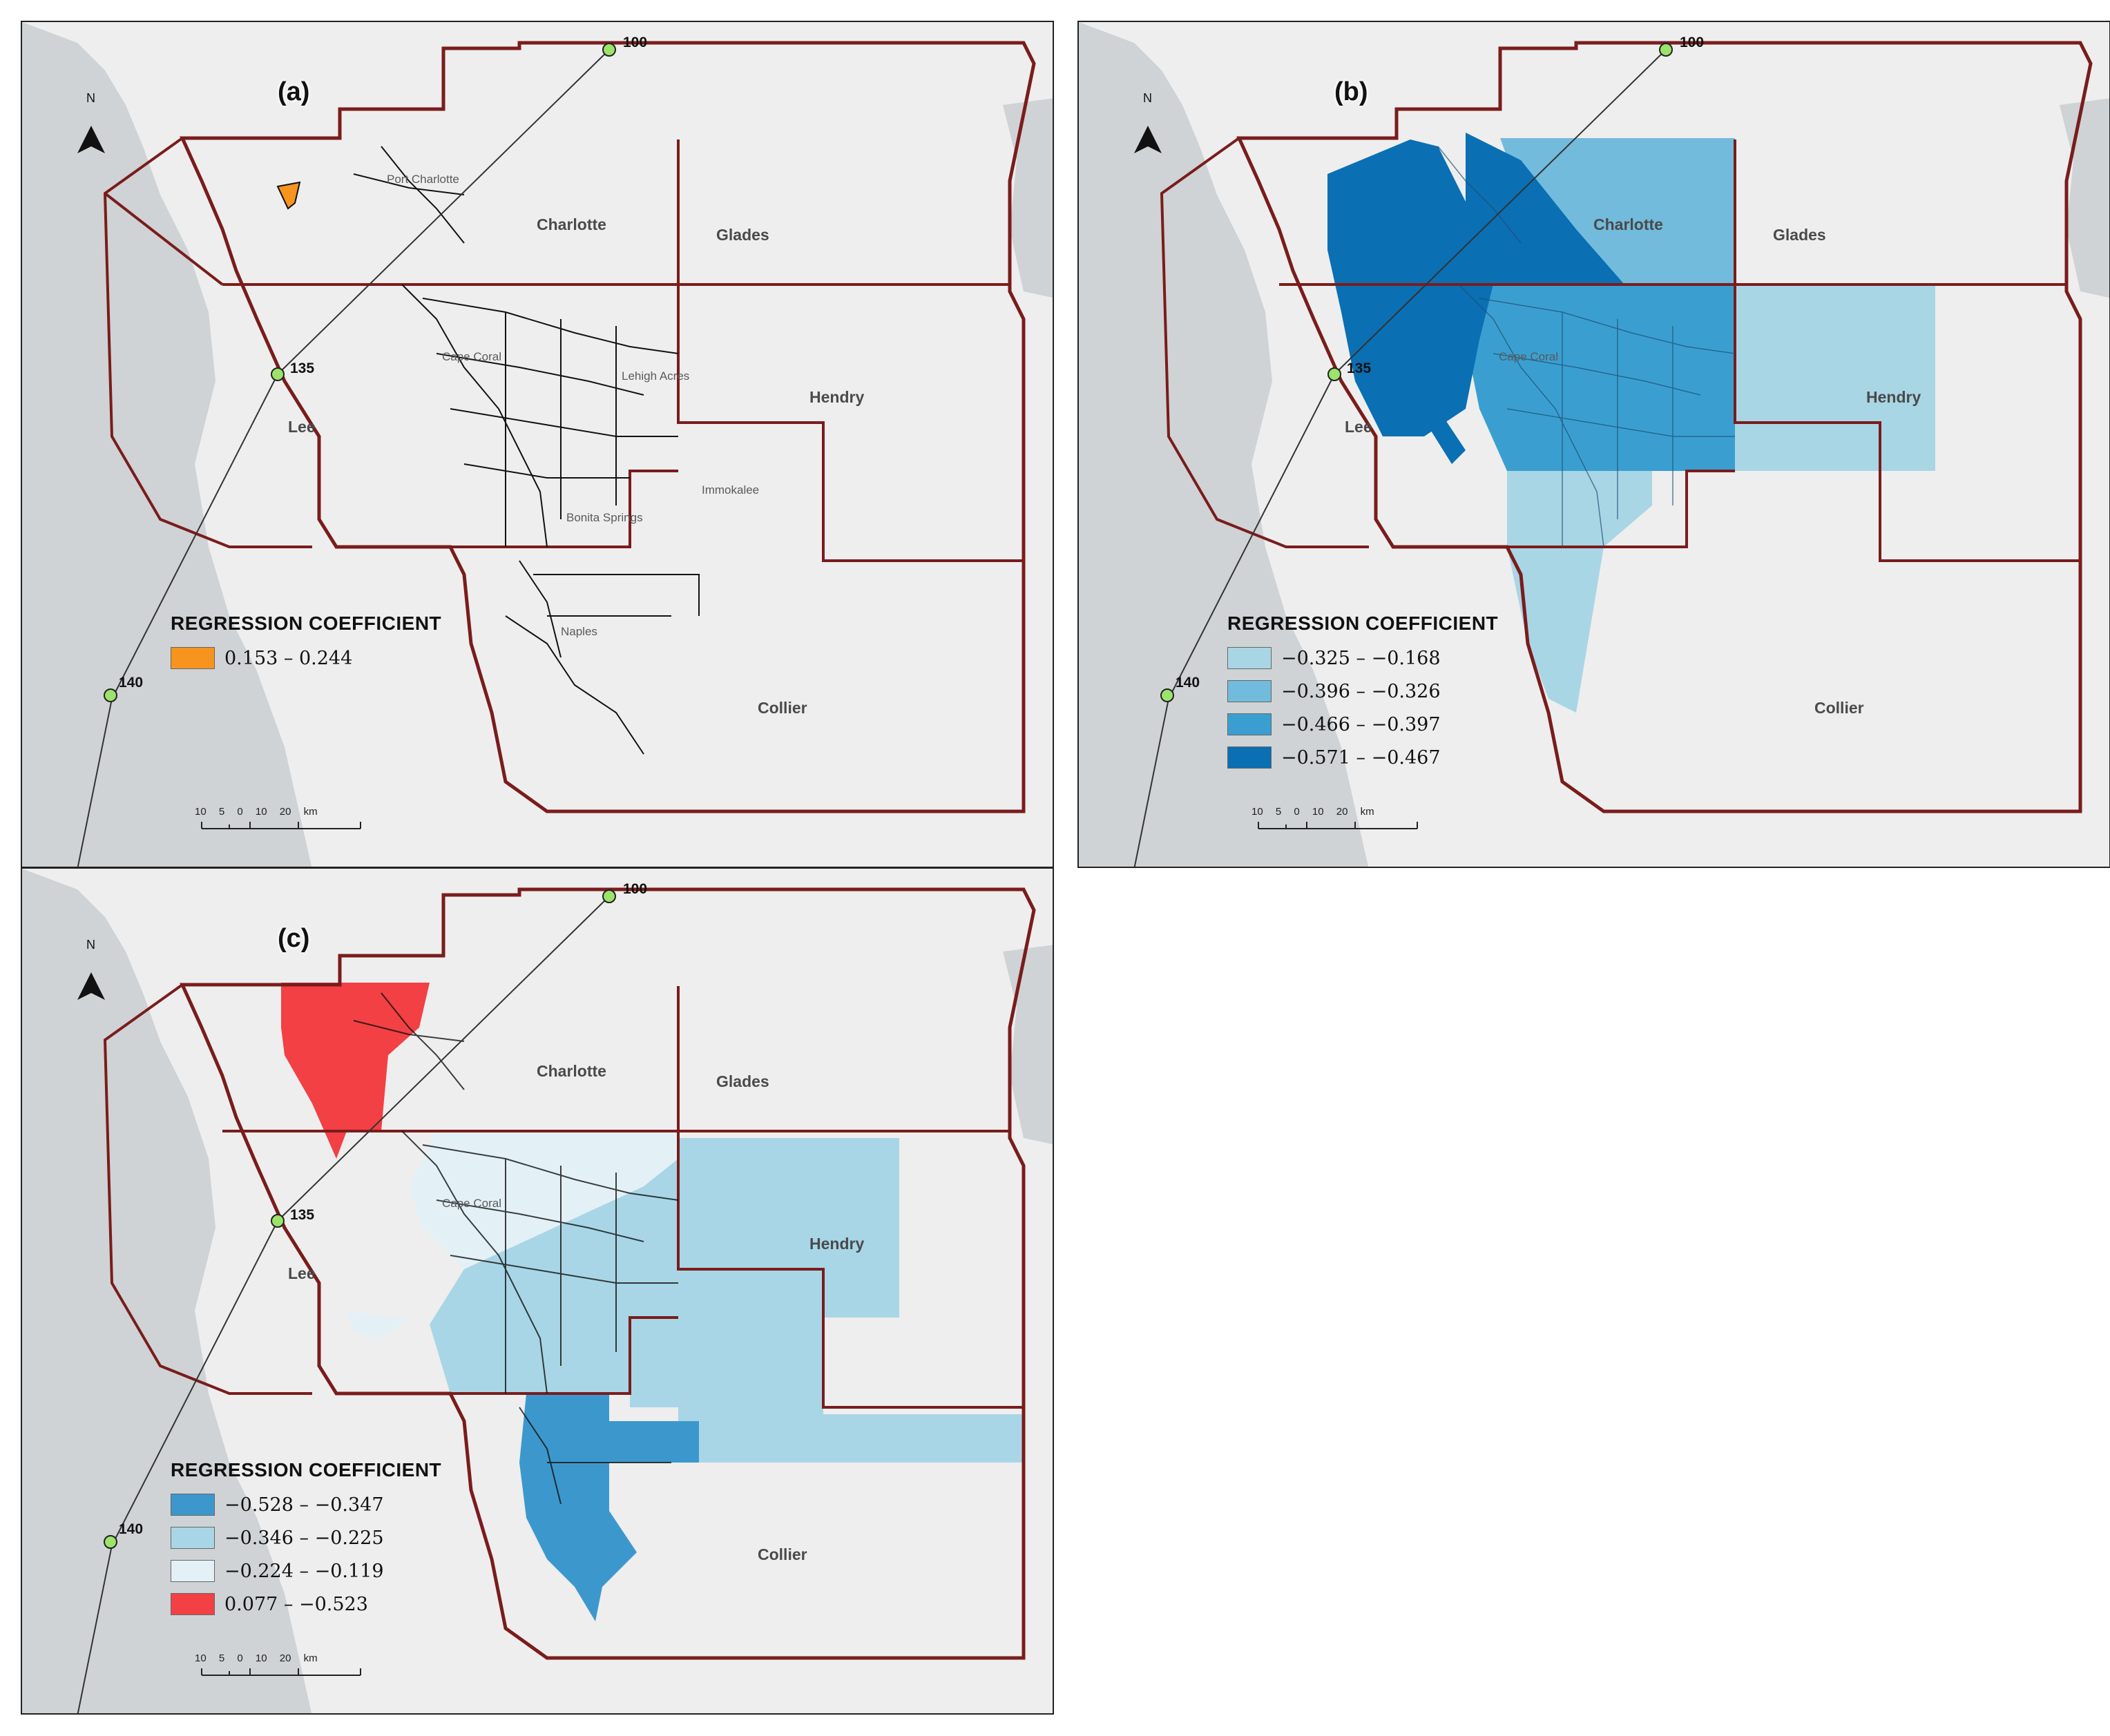 Image resolution: width=2110 pixels, height=1736 pixels. I want to click on panel-label: (a), so click(294, 91).